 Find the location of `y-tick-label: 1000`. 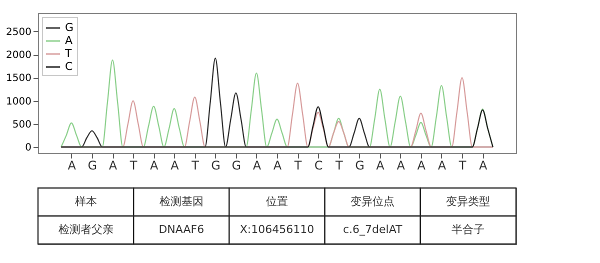

y-tick-label: 1000 is located at coordinates (19, 102).